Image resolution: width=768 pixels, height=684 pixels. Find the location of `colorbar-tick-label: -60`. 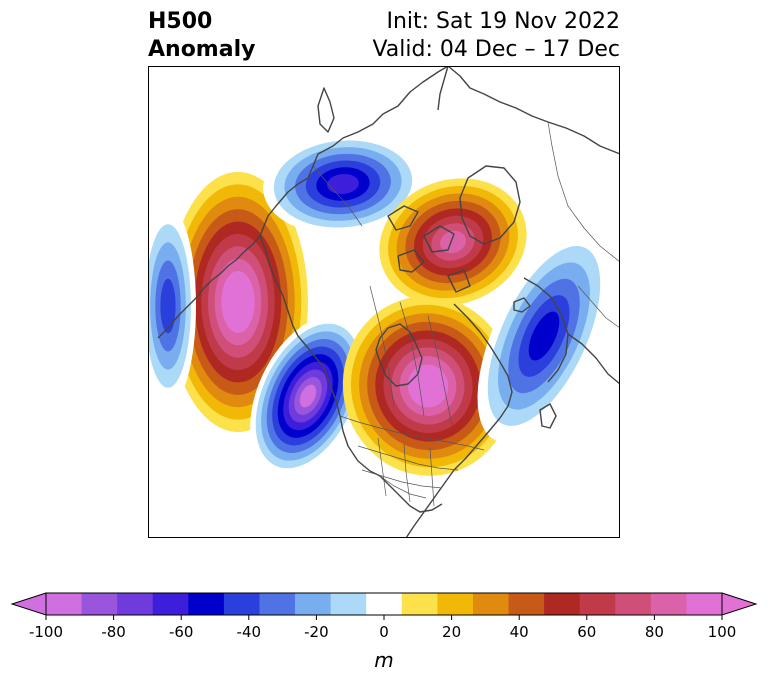

colorbar-tick-label: -60 is located at coordinates (181, 632).